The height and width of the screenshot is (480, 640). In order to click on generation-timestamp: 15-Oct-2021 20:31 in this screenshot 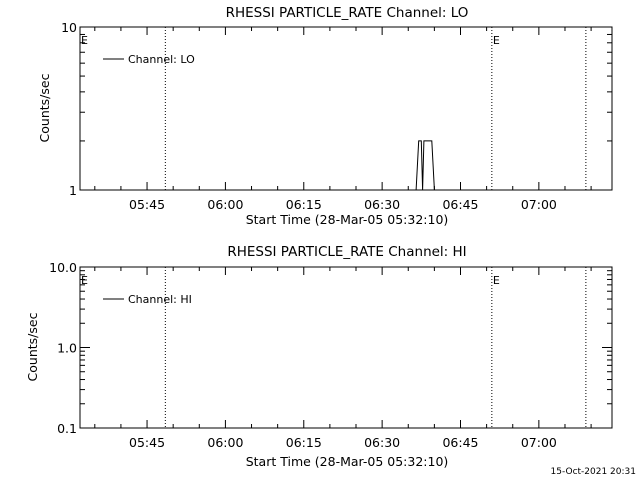, I will do `click(593, 472)`.